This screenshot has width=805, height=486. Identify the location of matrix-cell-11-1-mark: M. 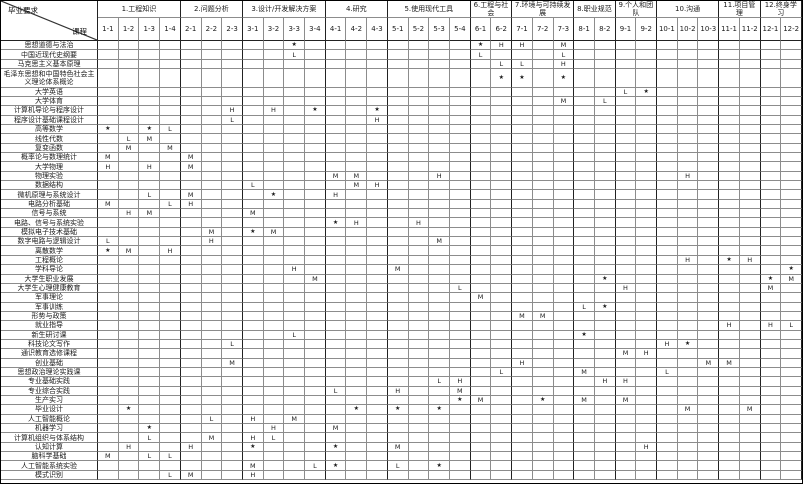
(729, 363).